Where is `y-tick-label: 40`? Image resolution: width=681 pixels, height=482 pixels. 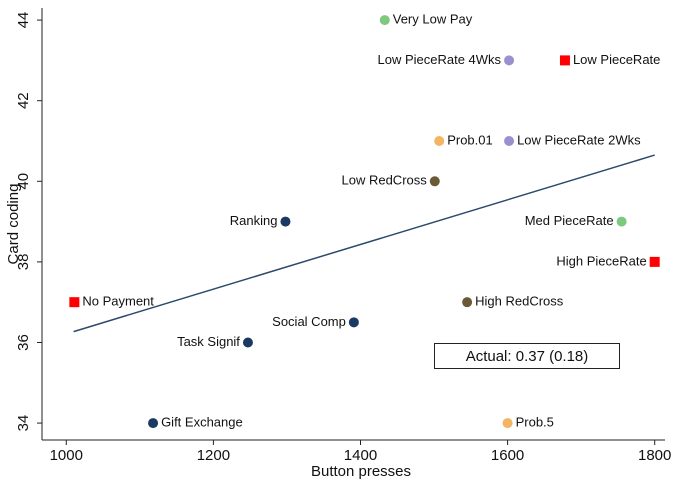 y-tick-label: 40 is located at coordinates (23, 181).